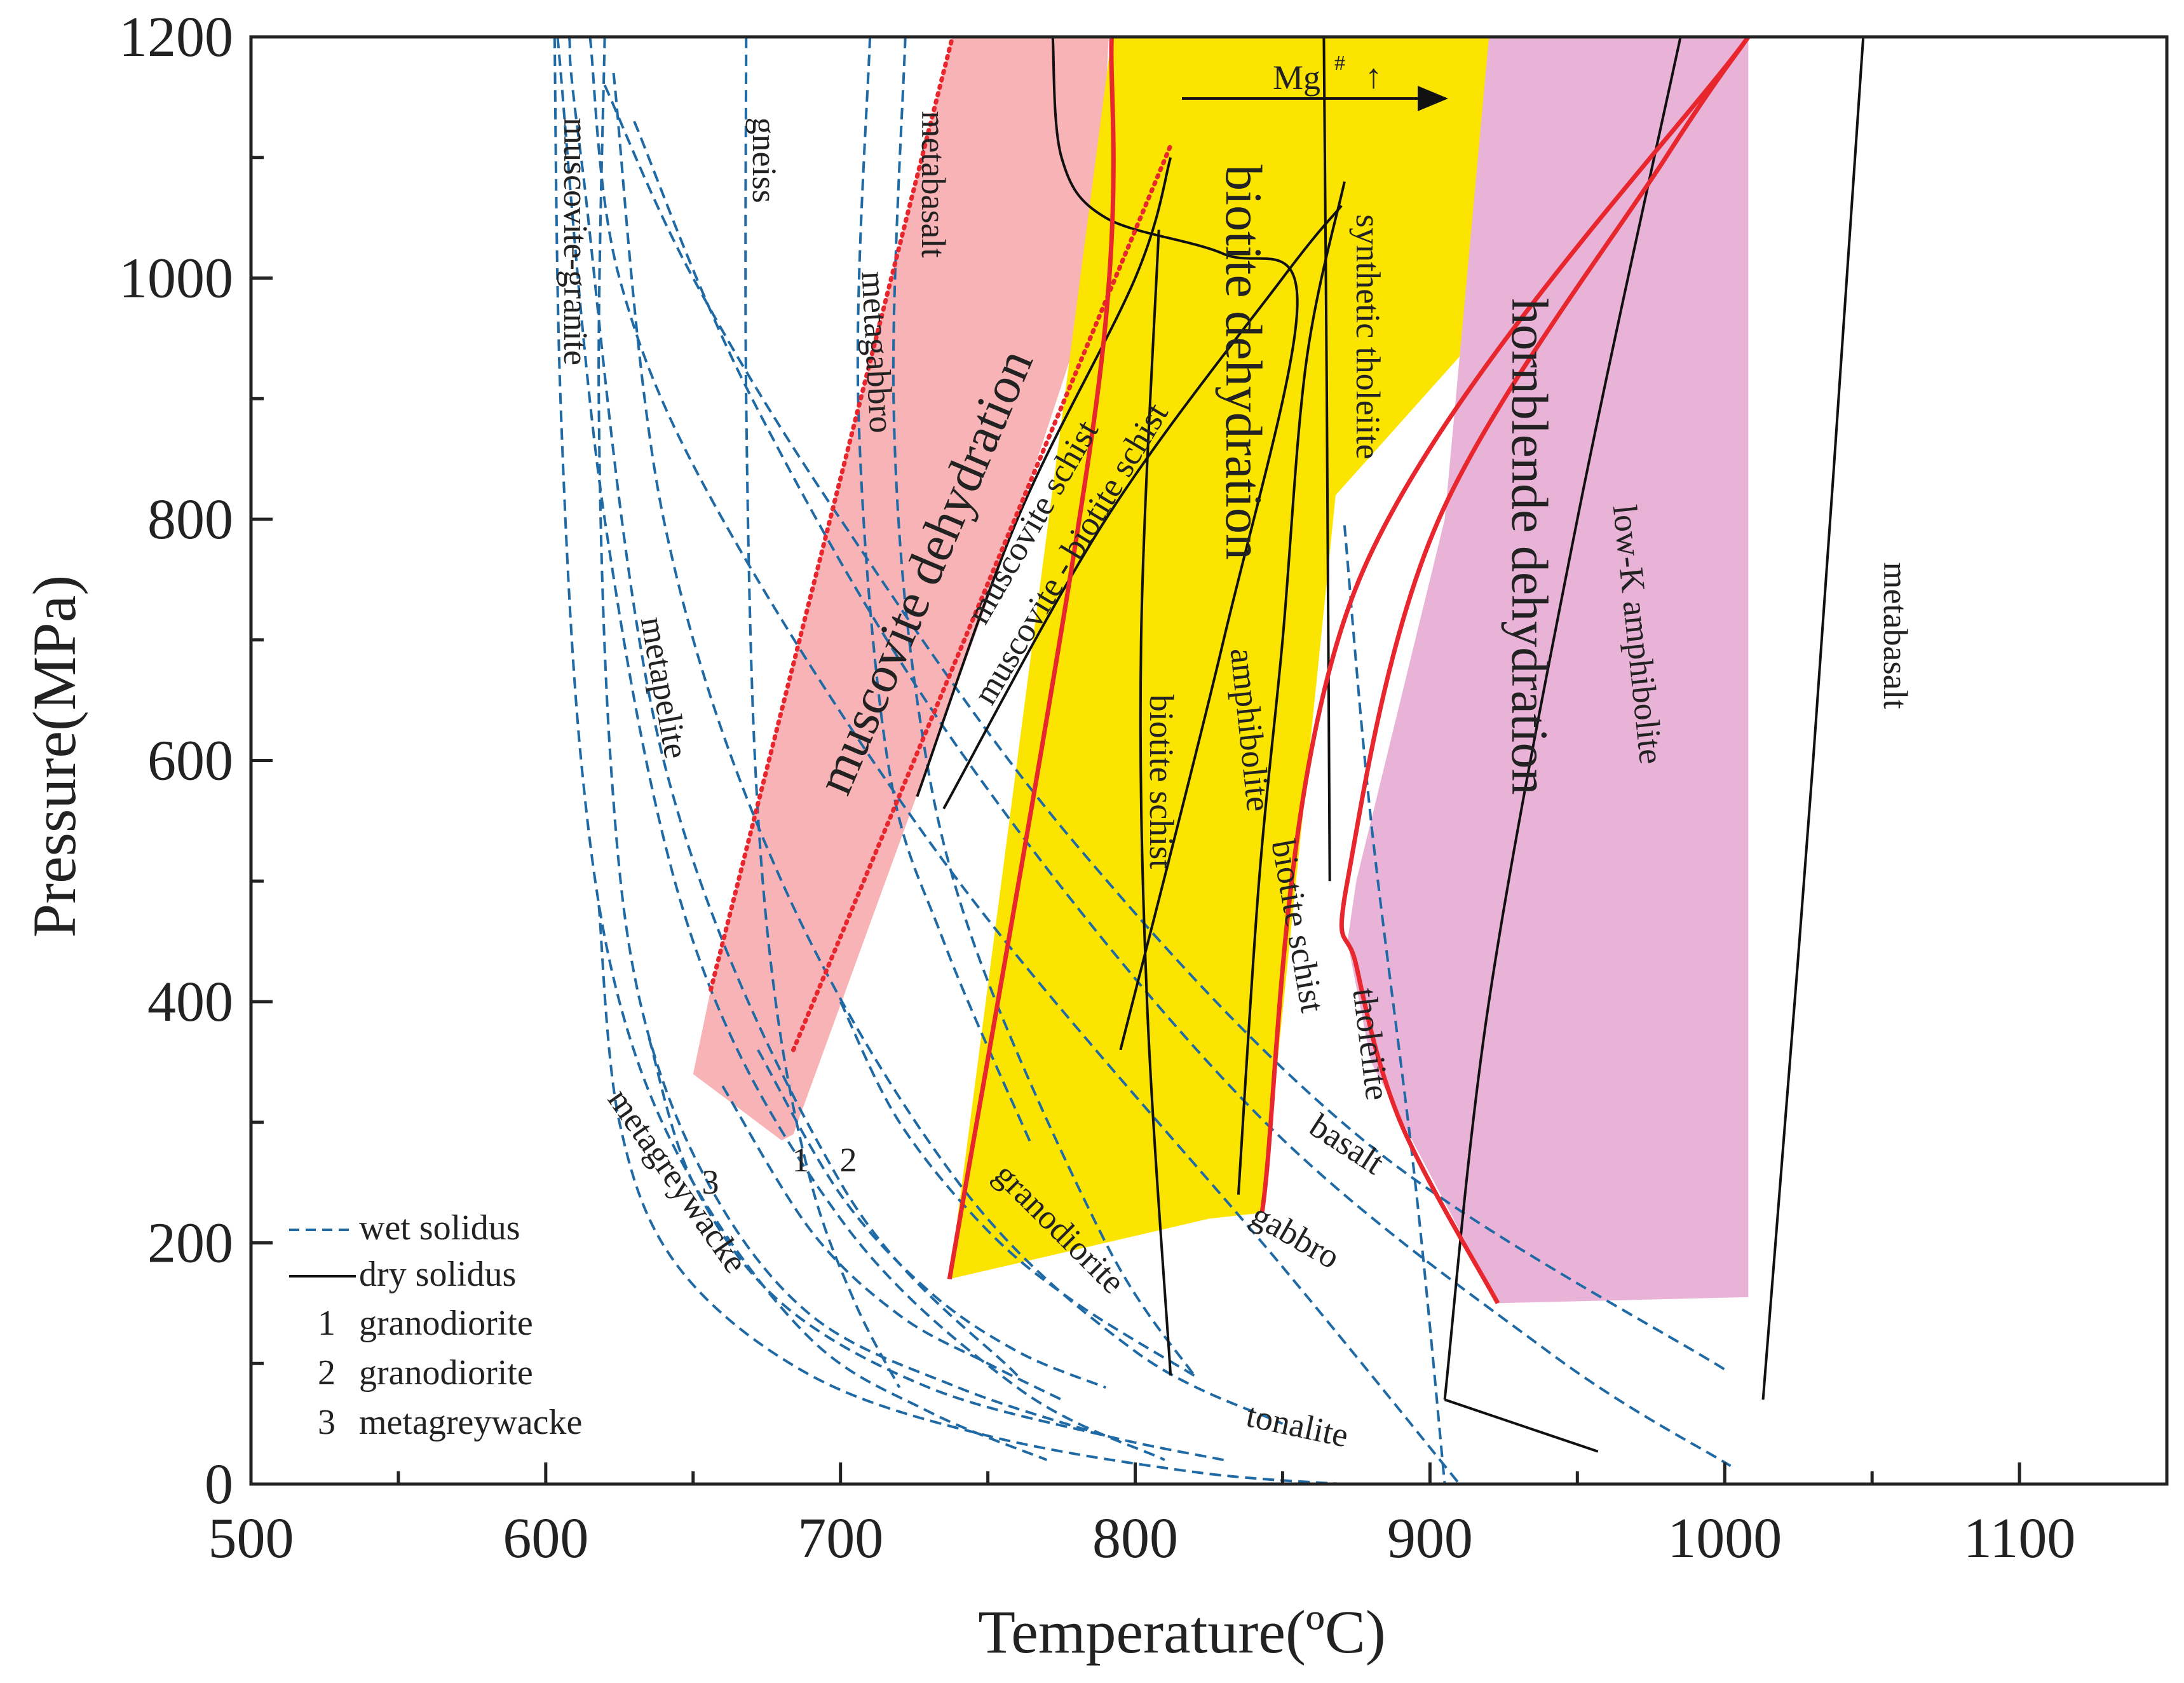  What do you see at coordinates (677, 1181) in the screenshot?
I see `label-metagreywacke: metagreywacke` at bounding box center [677, 1181].